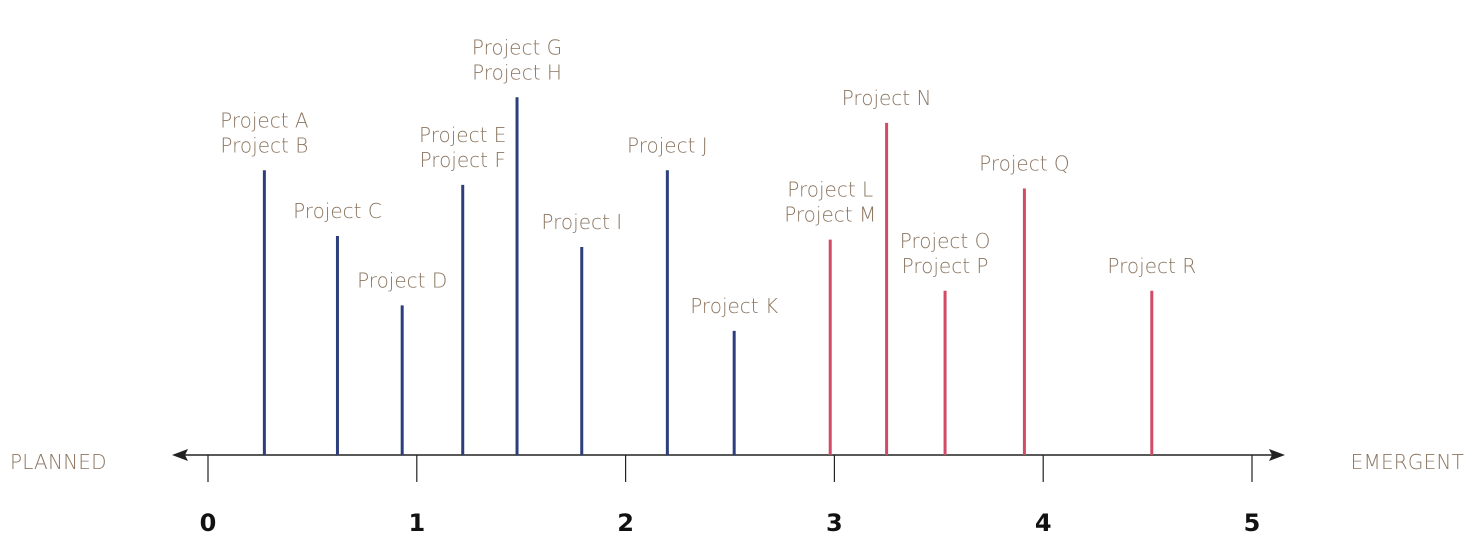 The image size is (1476, 535). I want to click on project-label: Project H, so click(517, 72).